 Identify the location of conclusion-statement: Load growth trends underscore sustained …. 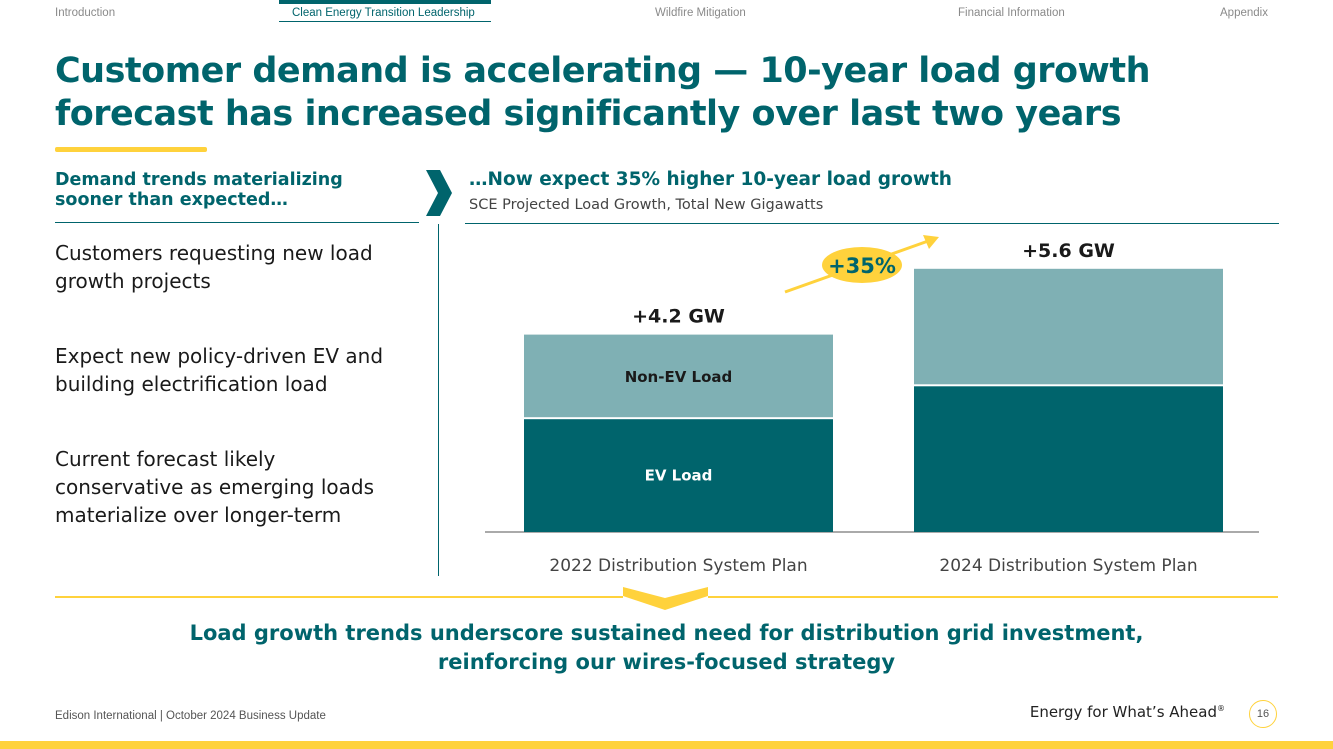
(666, 648).